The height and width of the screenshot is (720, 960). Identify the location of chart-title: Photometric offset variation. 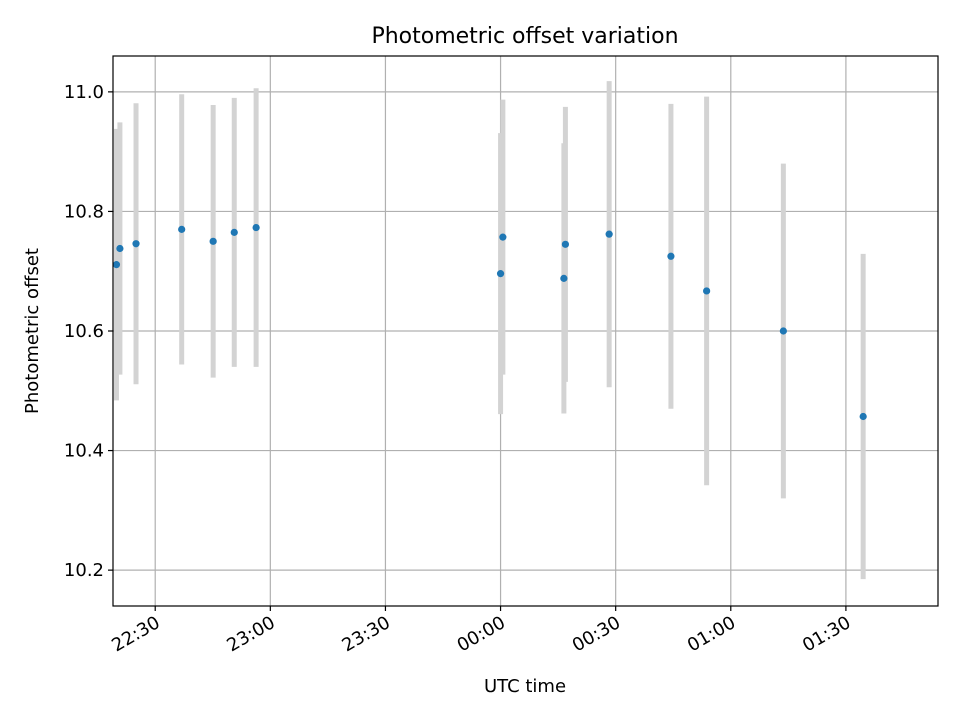
(524, 36).